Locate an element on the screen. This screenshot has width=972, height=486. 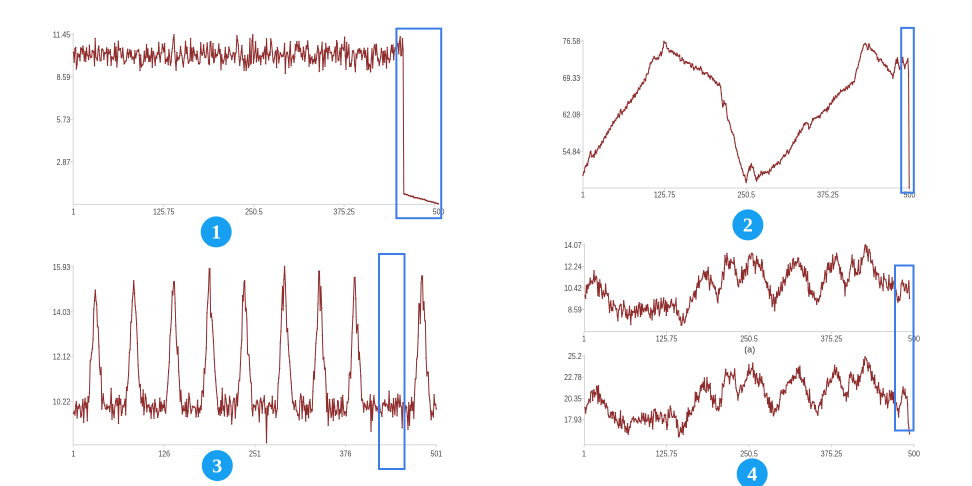
svg-text: 251 is located at coordinates (255, 453).